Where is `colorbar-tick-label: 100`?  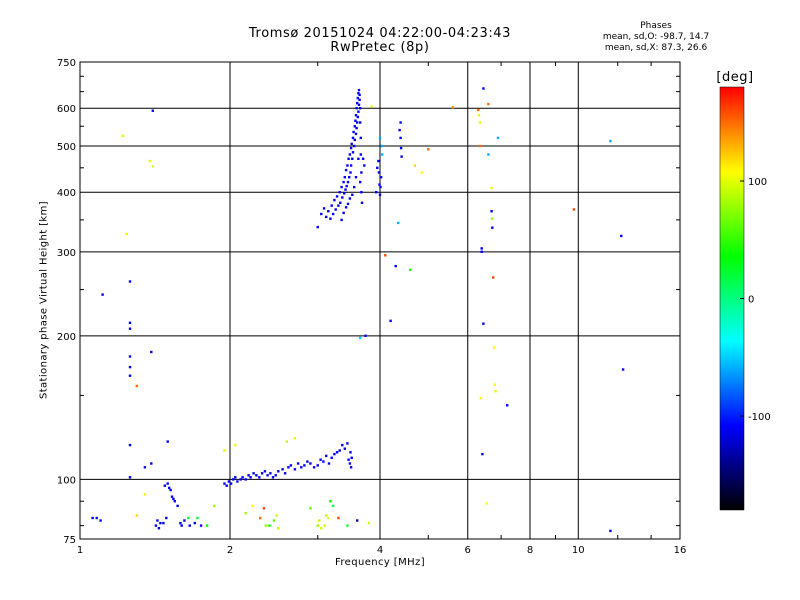 colorbar-tick-label: 100 is located at coordinates (757, 182).